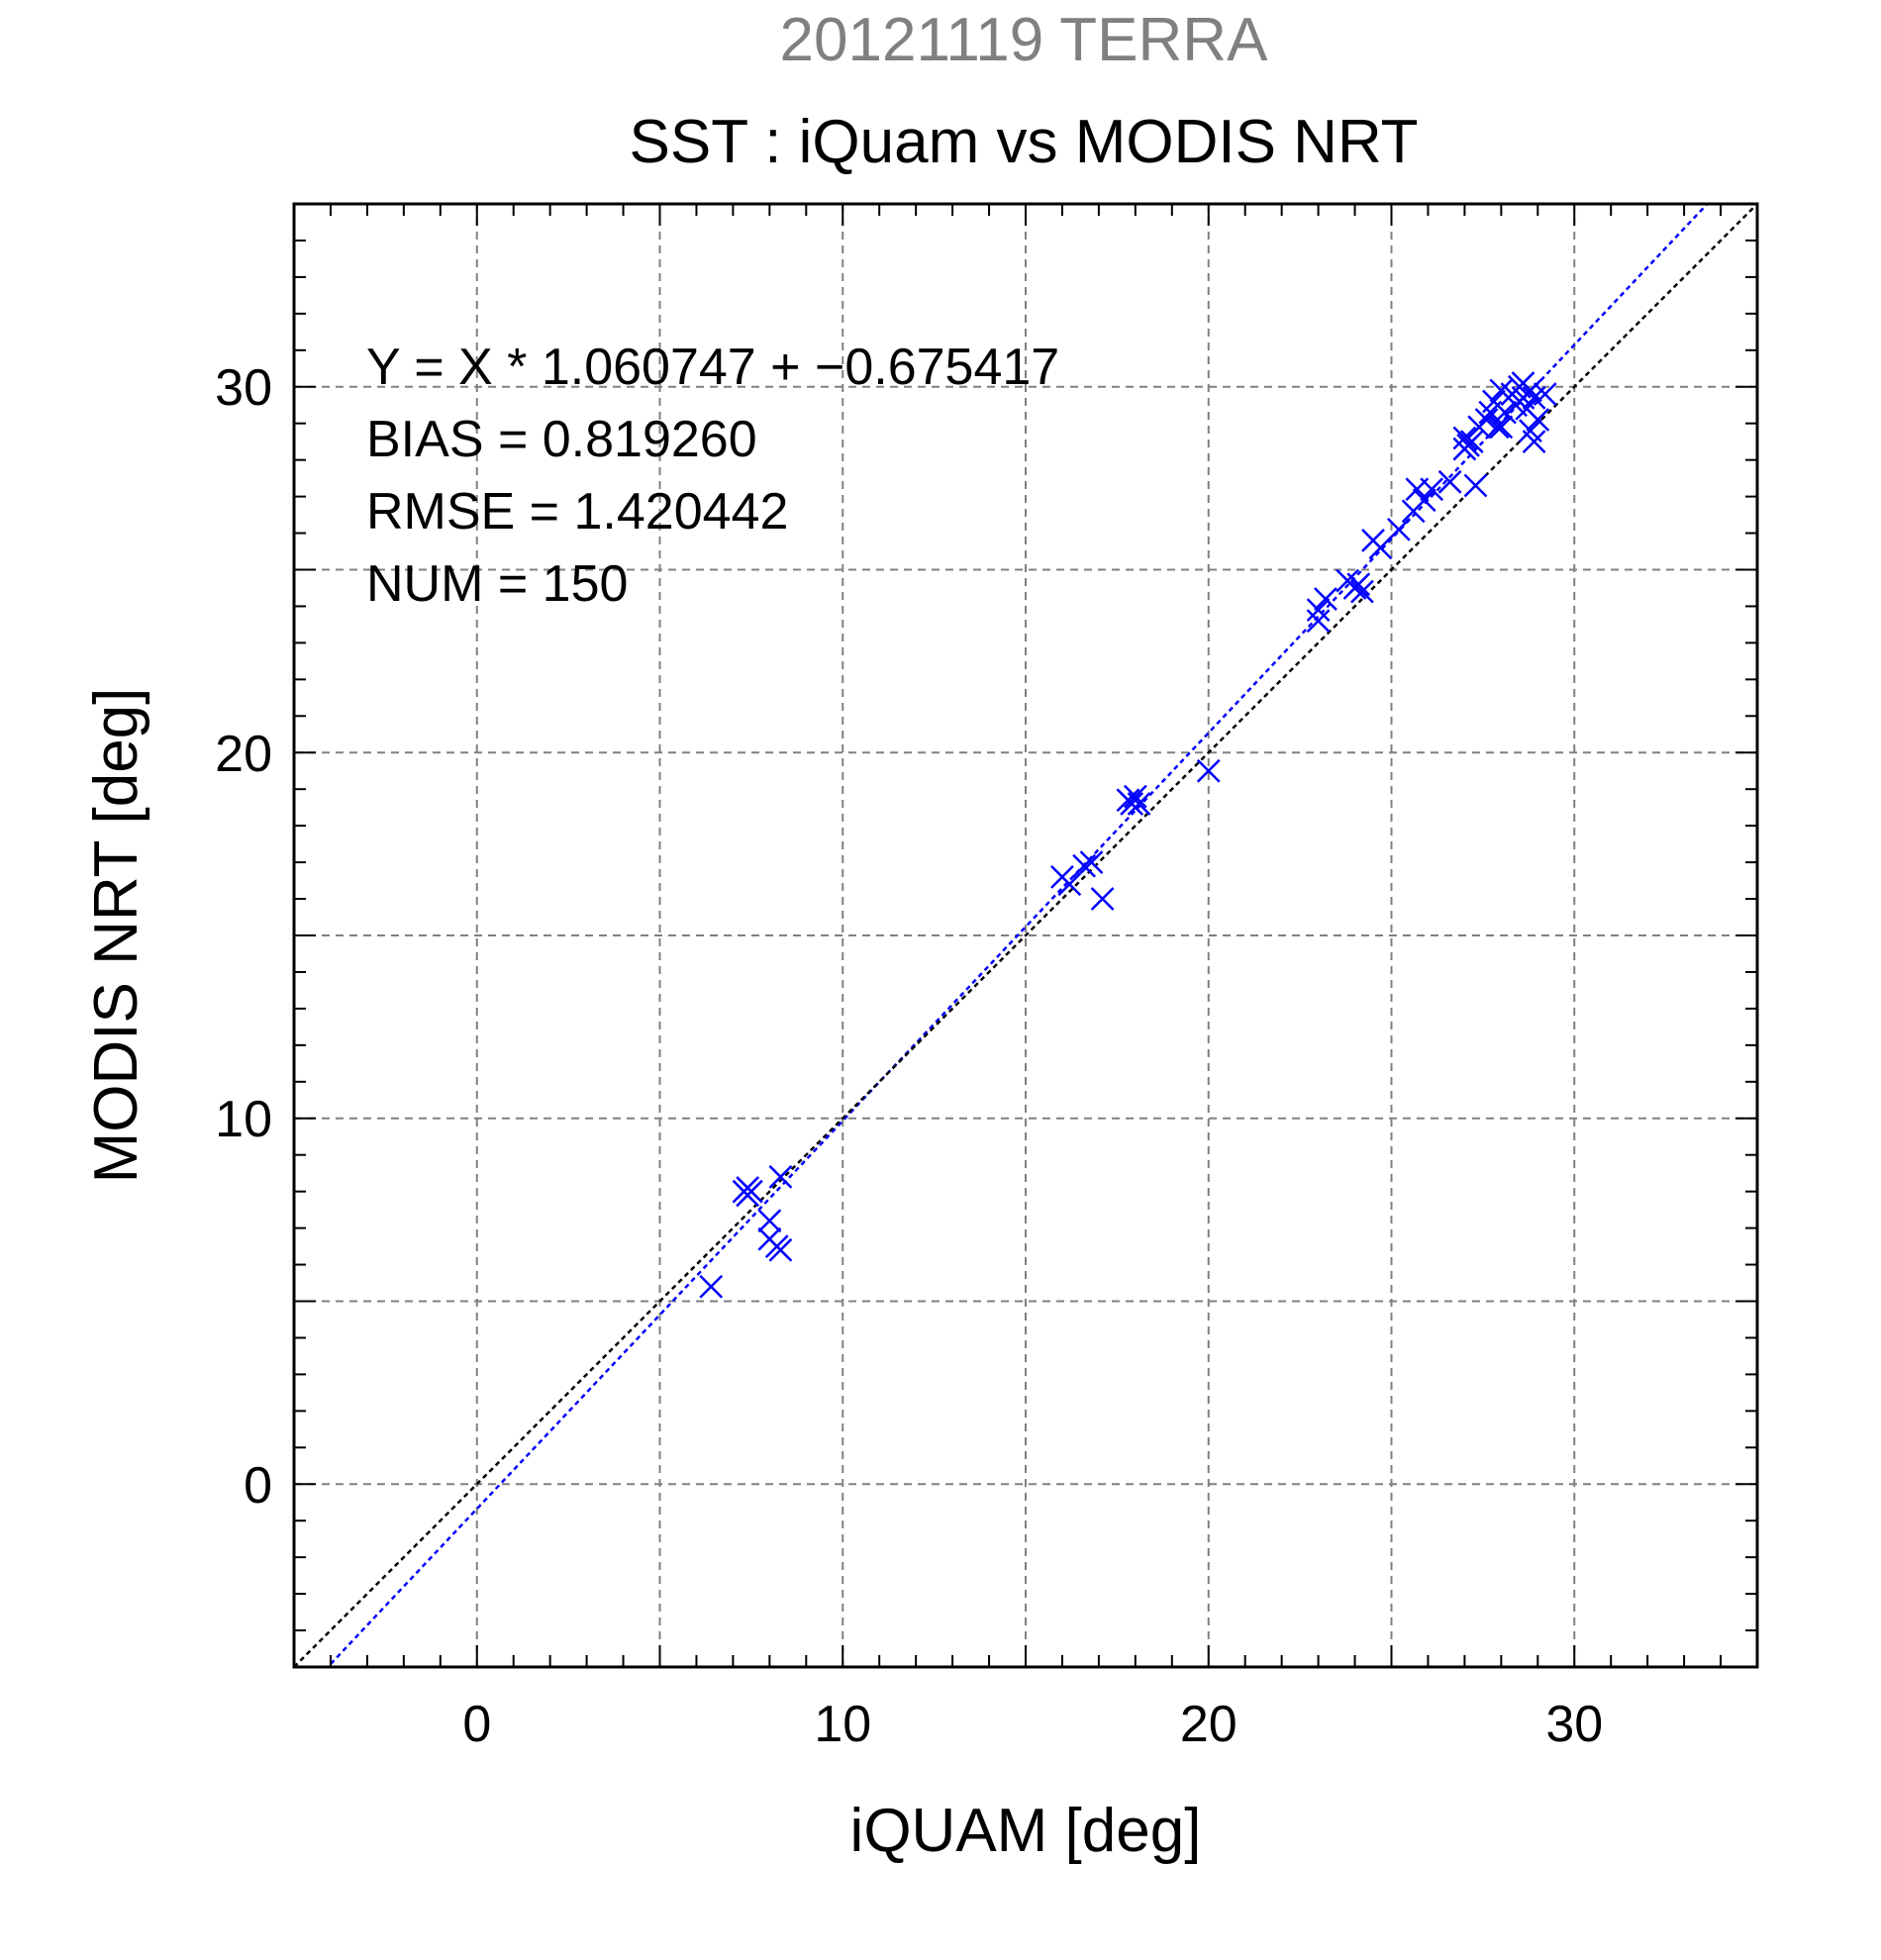 This screenshot has height=1960, width=1881. What do you see at coordinates (712, 367) in the screenshot?
I see `stat-equation: Y = X * 1.060747 + −0.675417` at bounding box center [712, 367].